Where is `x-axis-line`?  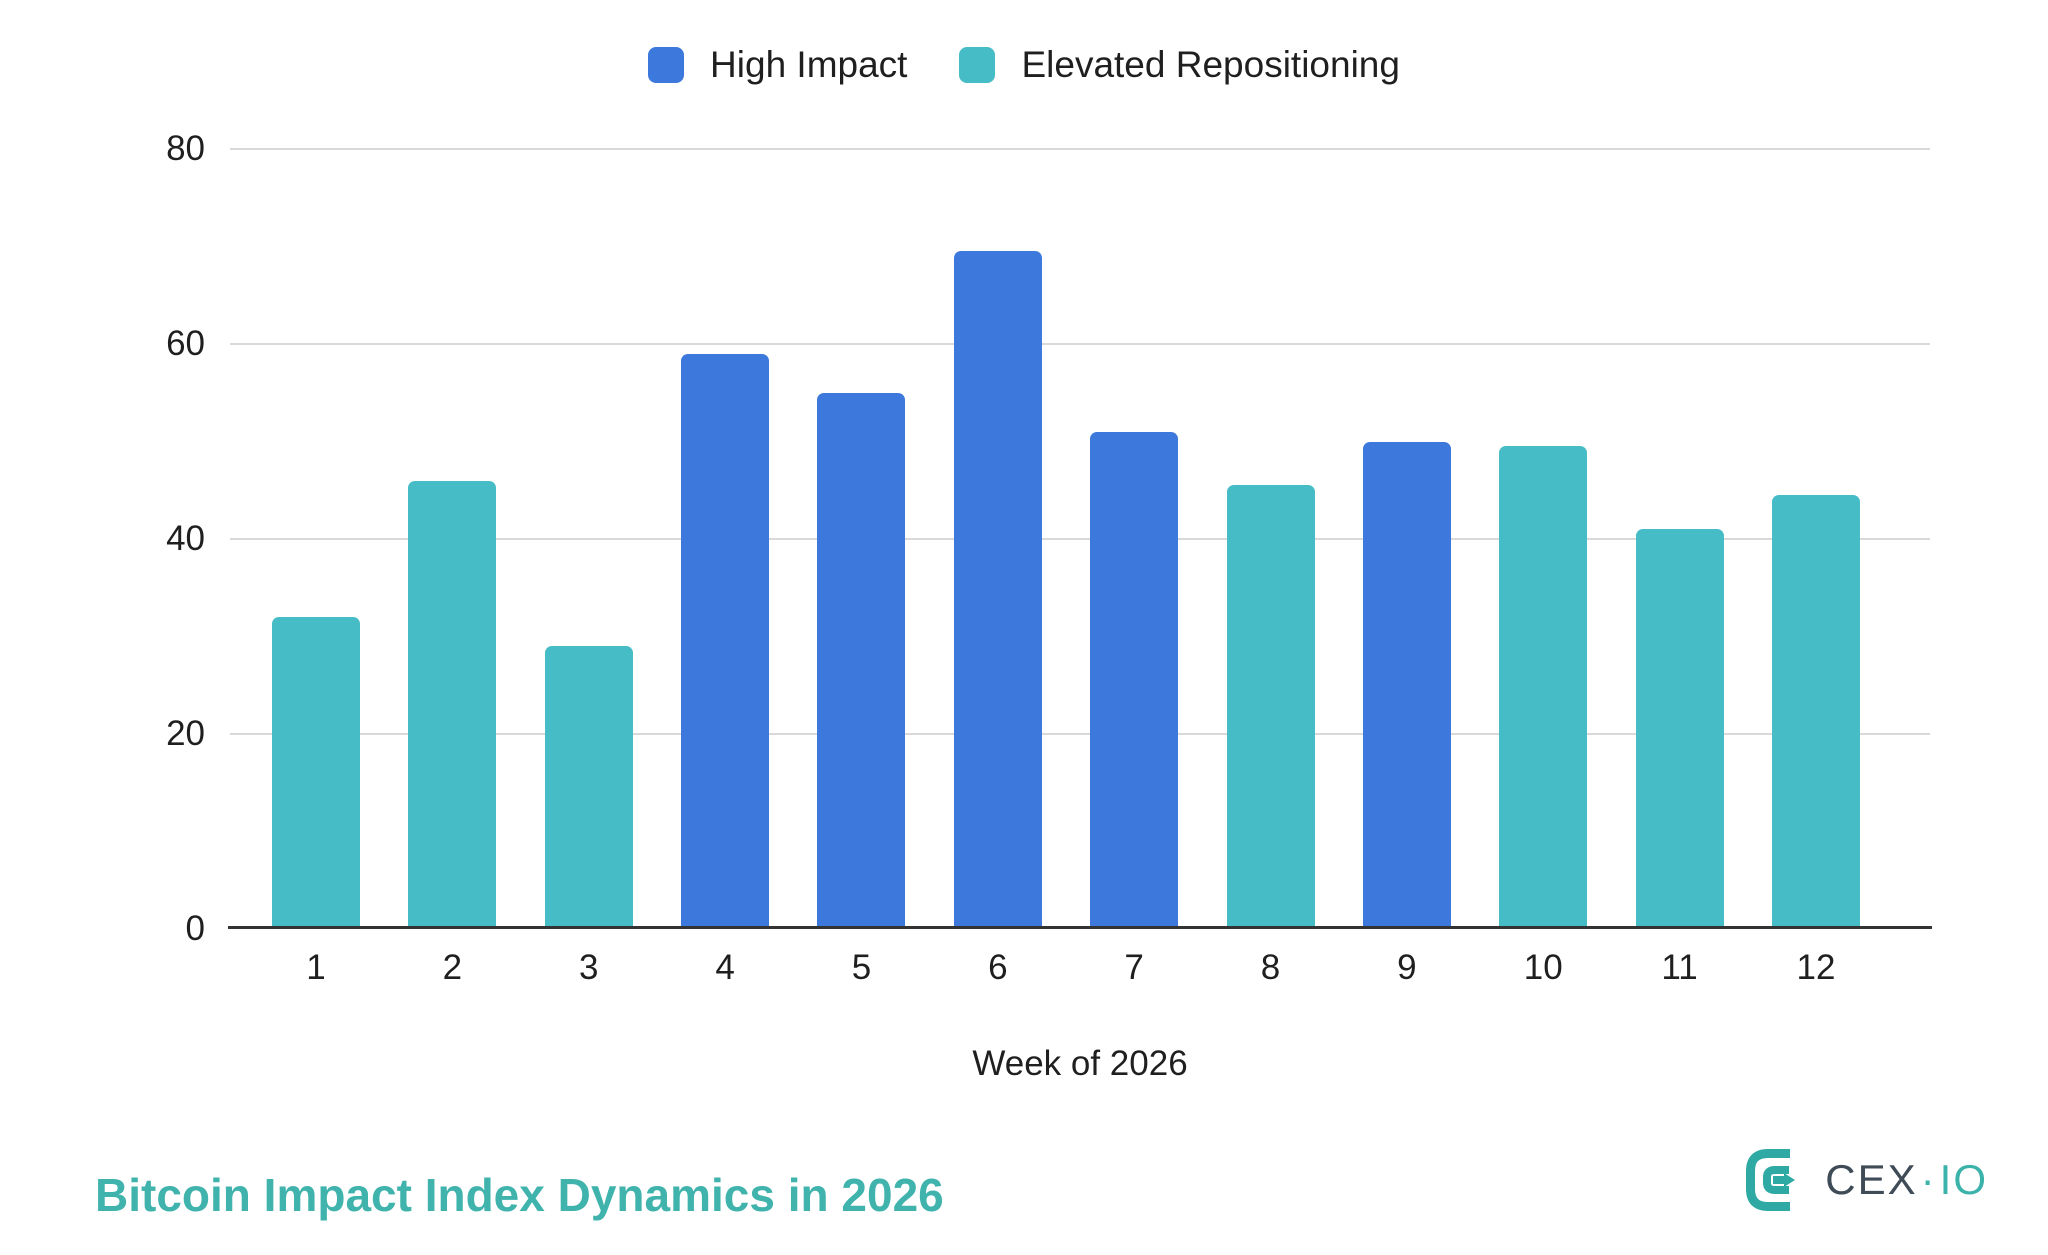 x-axis-line is located at coordinates (1080, 927).